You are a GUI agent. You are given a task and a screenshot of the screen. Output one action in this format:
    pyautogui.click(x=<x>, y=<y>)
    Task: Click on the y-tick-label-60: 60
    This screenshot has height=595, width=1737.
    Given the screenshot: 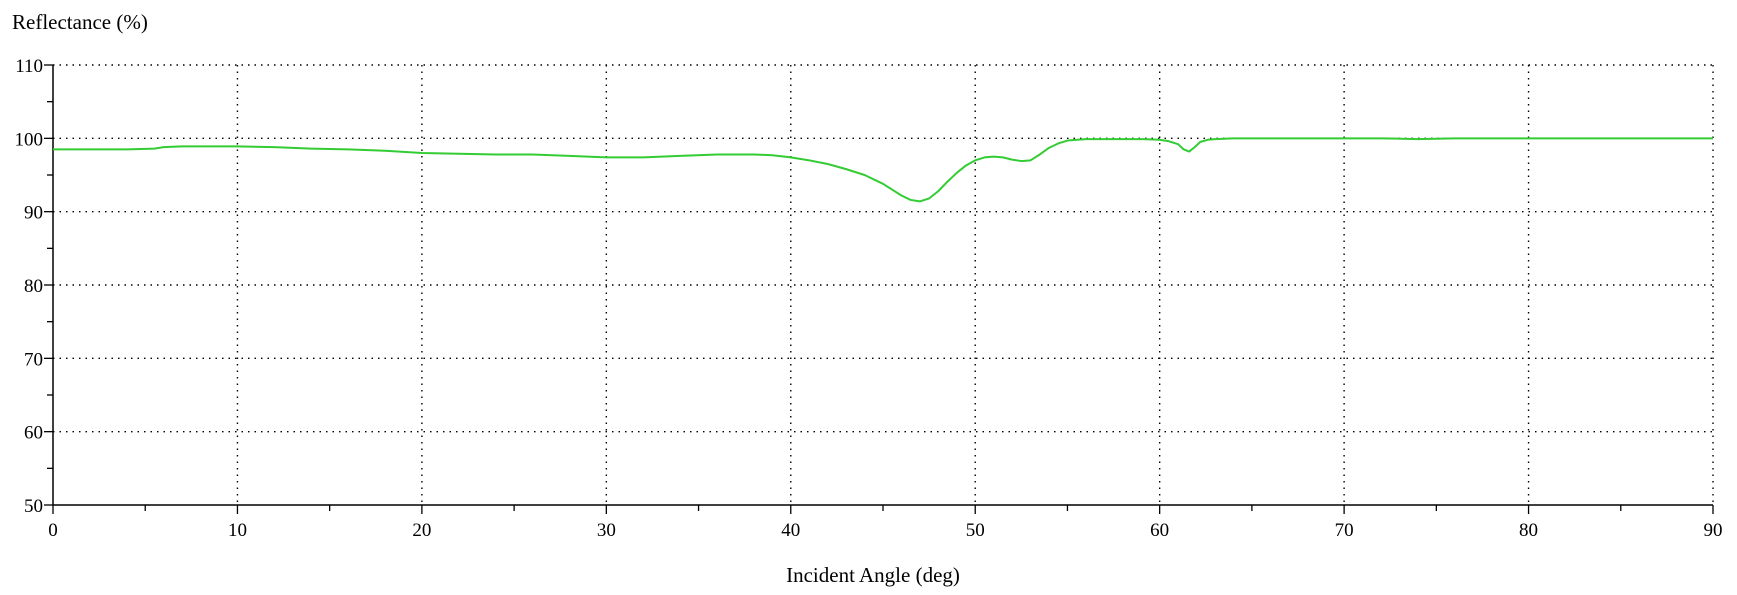 What is the action you would take?
    pyautogui.click(x=33, y=433)
    